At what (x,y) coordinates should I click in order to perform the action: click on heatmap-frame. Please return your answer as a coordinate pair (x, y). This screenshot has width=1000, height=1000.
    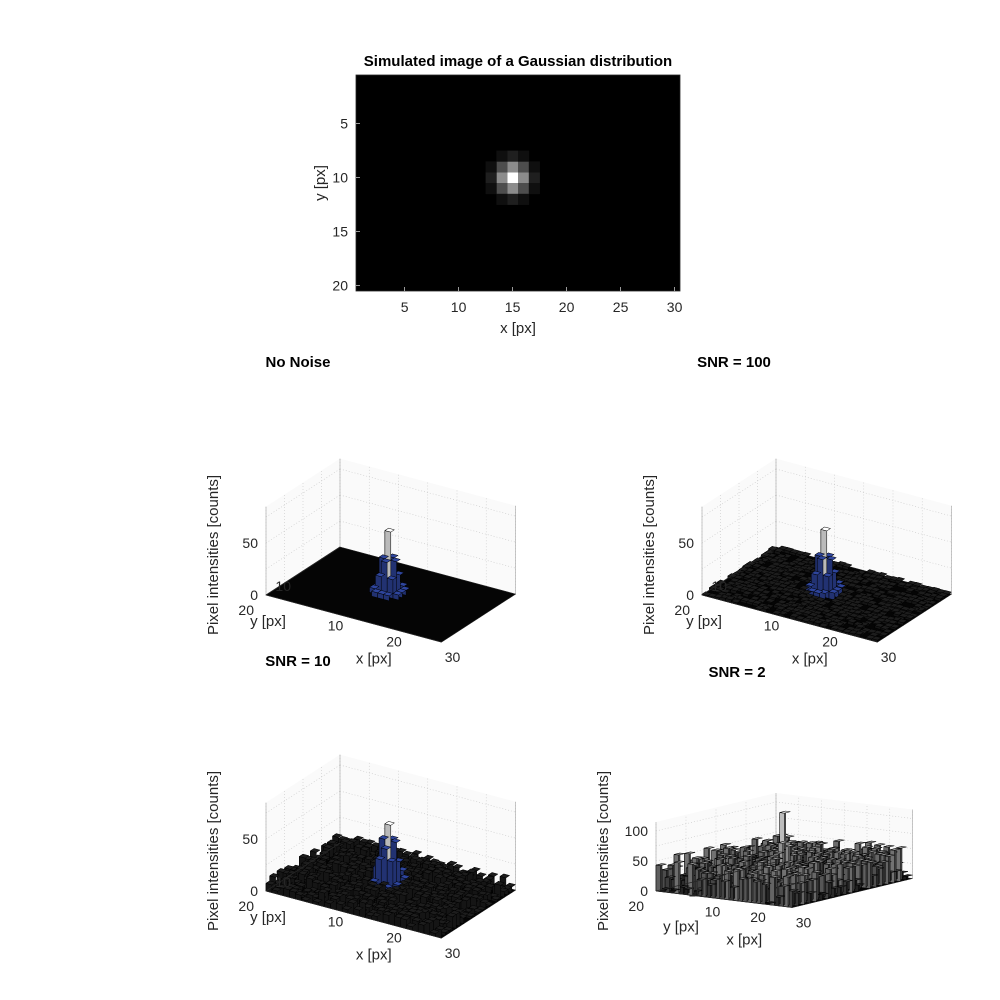
    Looking at the image, I should click on (518, 183).